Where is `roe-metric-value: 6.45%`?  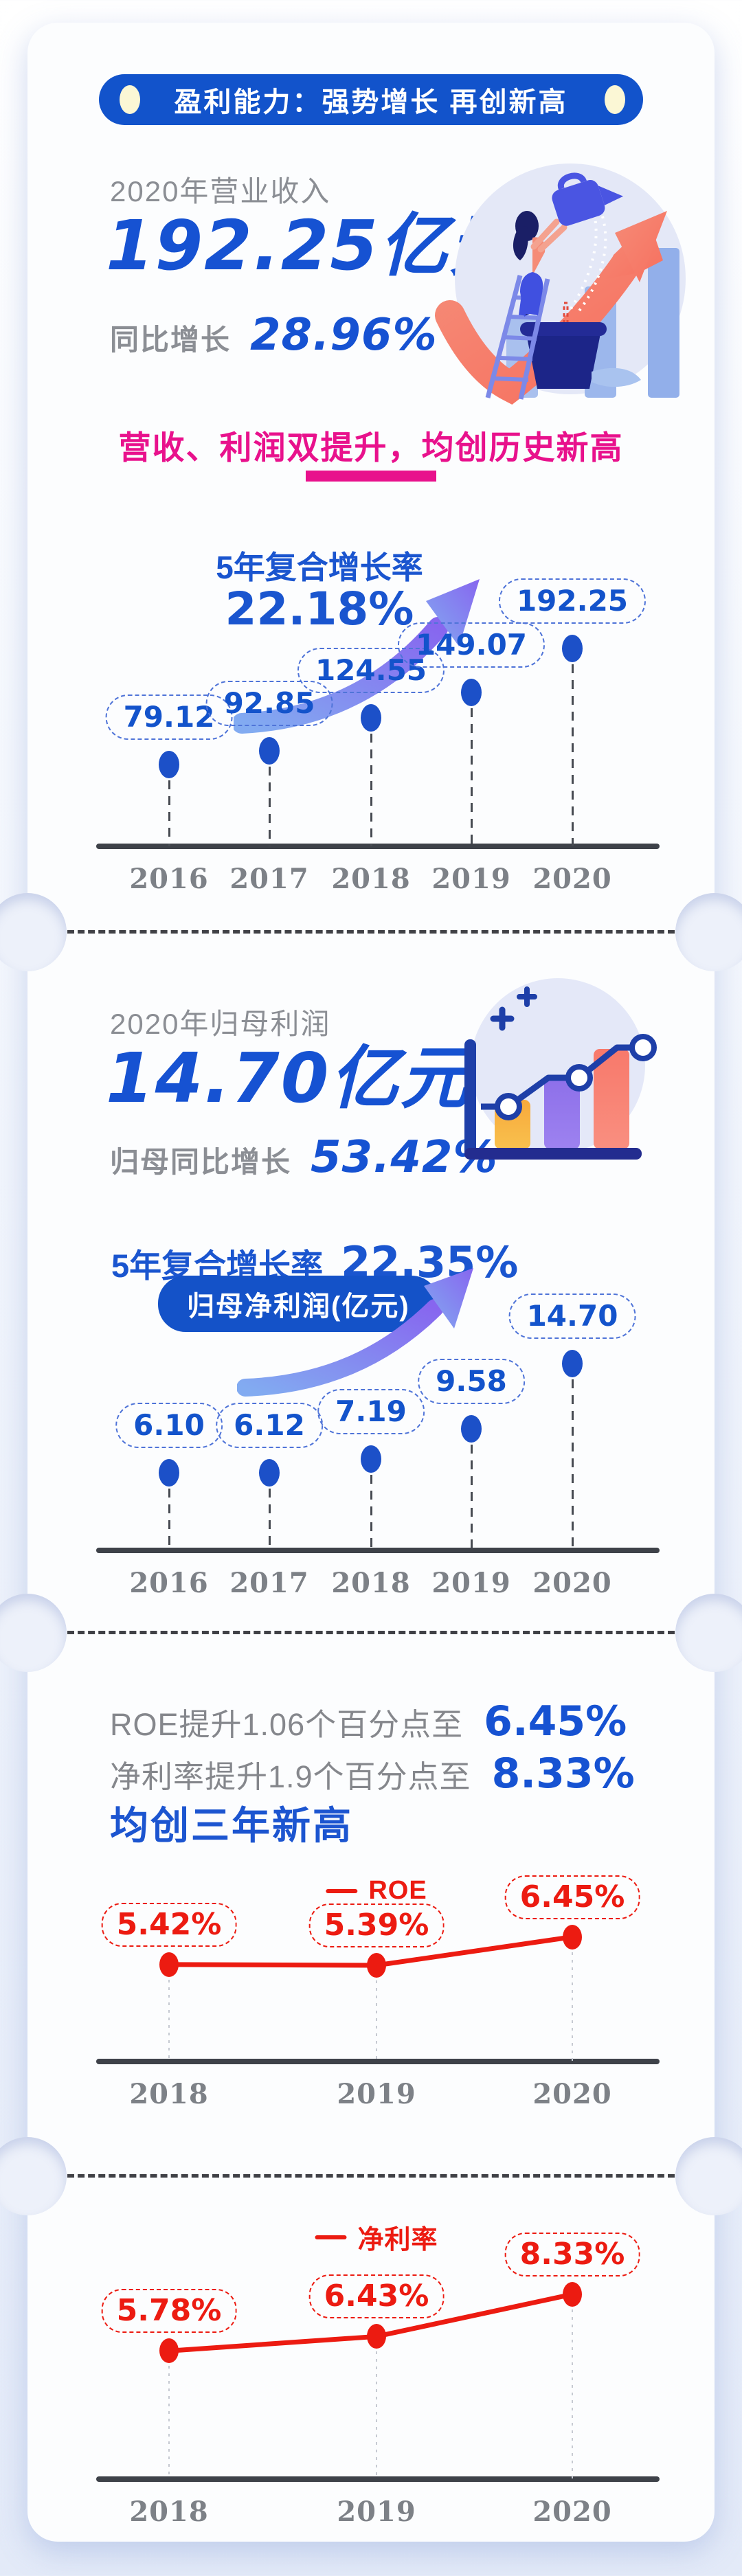 roe-metric-value: 6.45% is located at coordinates (555, 1721).